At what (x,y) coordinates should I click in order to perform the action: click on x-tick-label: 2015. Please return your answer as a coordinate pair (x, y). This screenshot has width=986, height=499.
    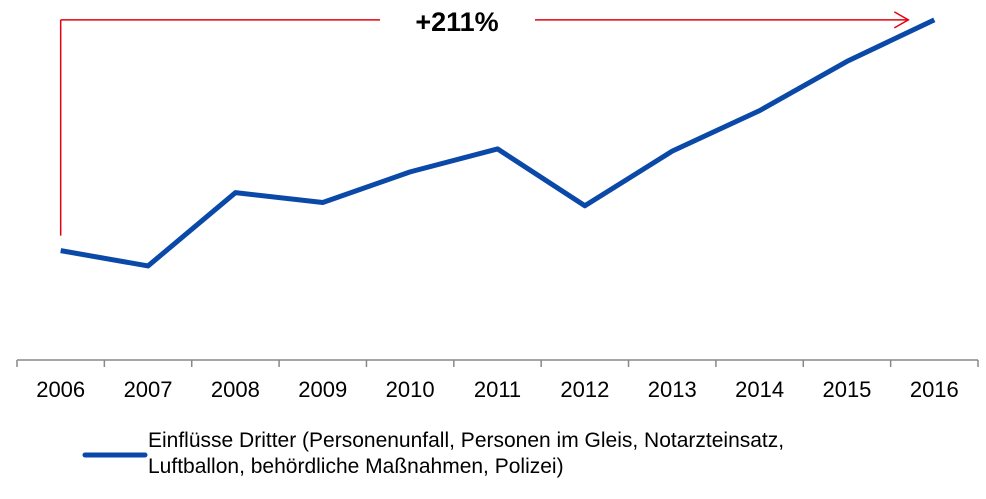
    Looking at the image, I should click on (846, 389).